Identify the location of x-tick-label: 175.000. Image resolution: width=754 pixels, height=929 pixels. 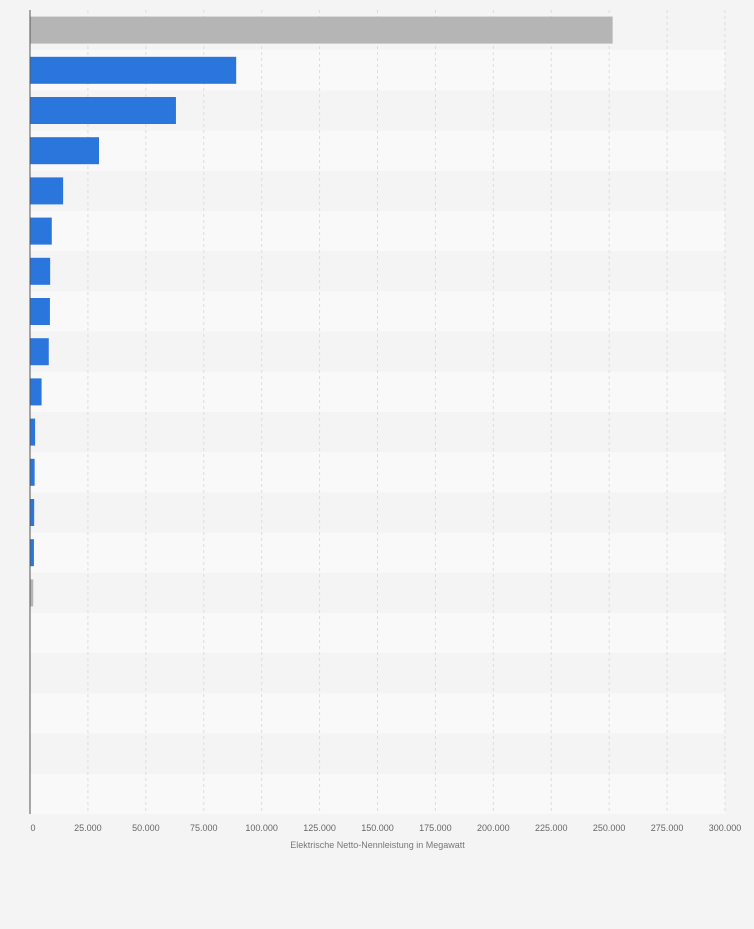
(435, 828).